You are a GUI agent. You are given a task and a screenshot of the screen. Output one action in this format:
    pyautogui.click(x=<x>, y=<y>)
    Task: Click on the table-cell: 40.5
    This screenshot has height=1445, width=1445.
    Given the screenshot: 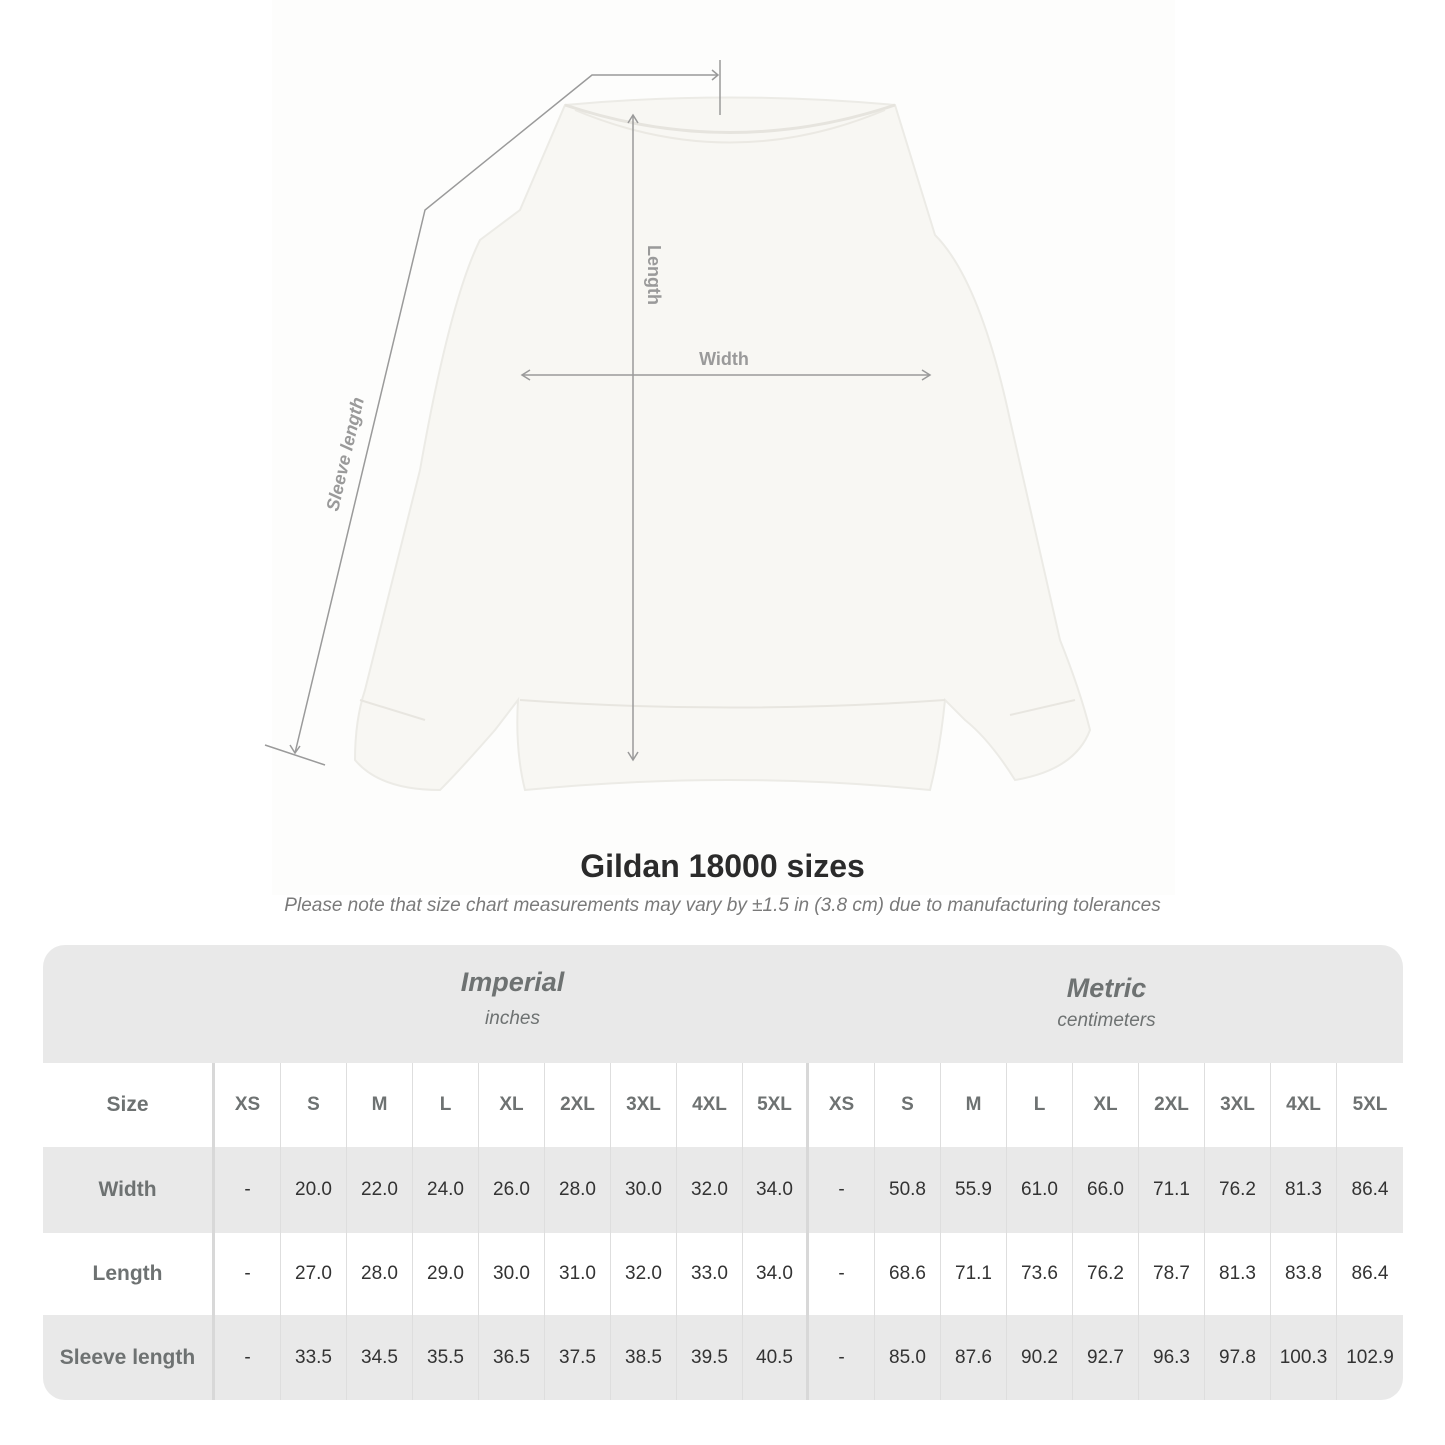 What is the action you would take?
    pyautogui.click(x=776, y=1357)
    